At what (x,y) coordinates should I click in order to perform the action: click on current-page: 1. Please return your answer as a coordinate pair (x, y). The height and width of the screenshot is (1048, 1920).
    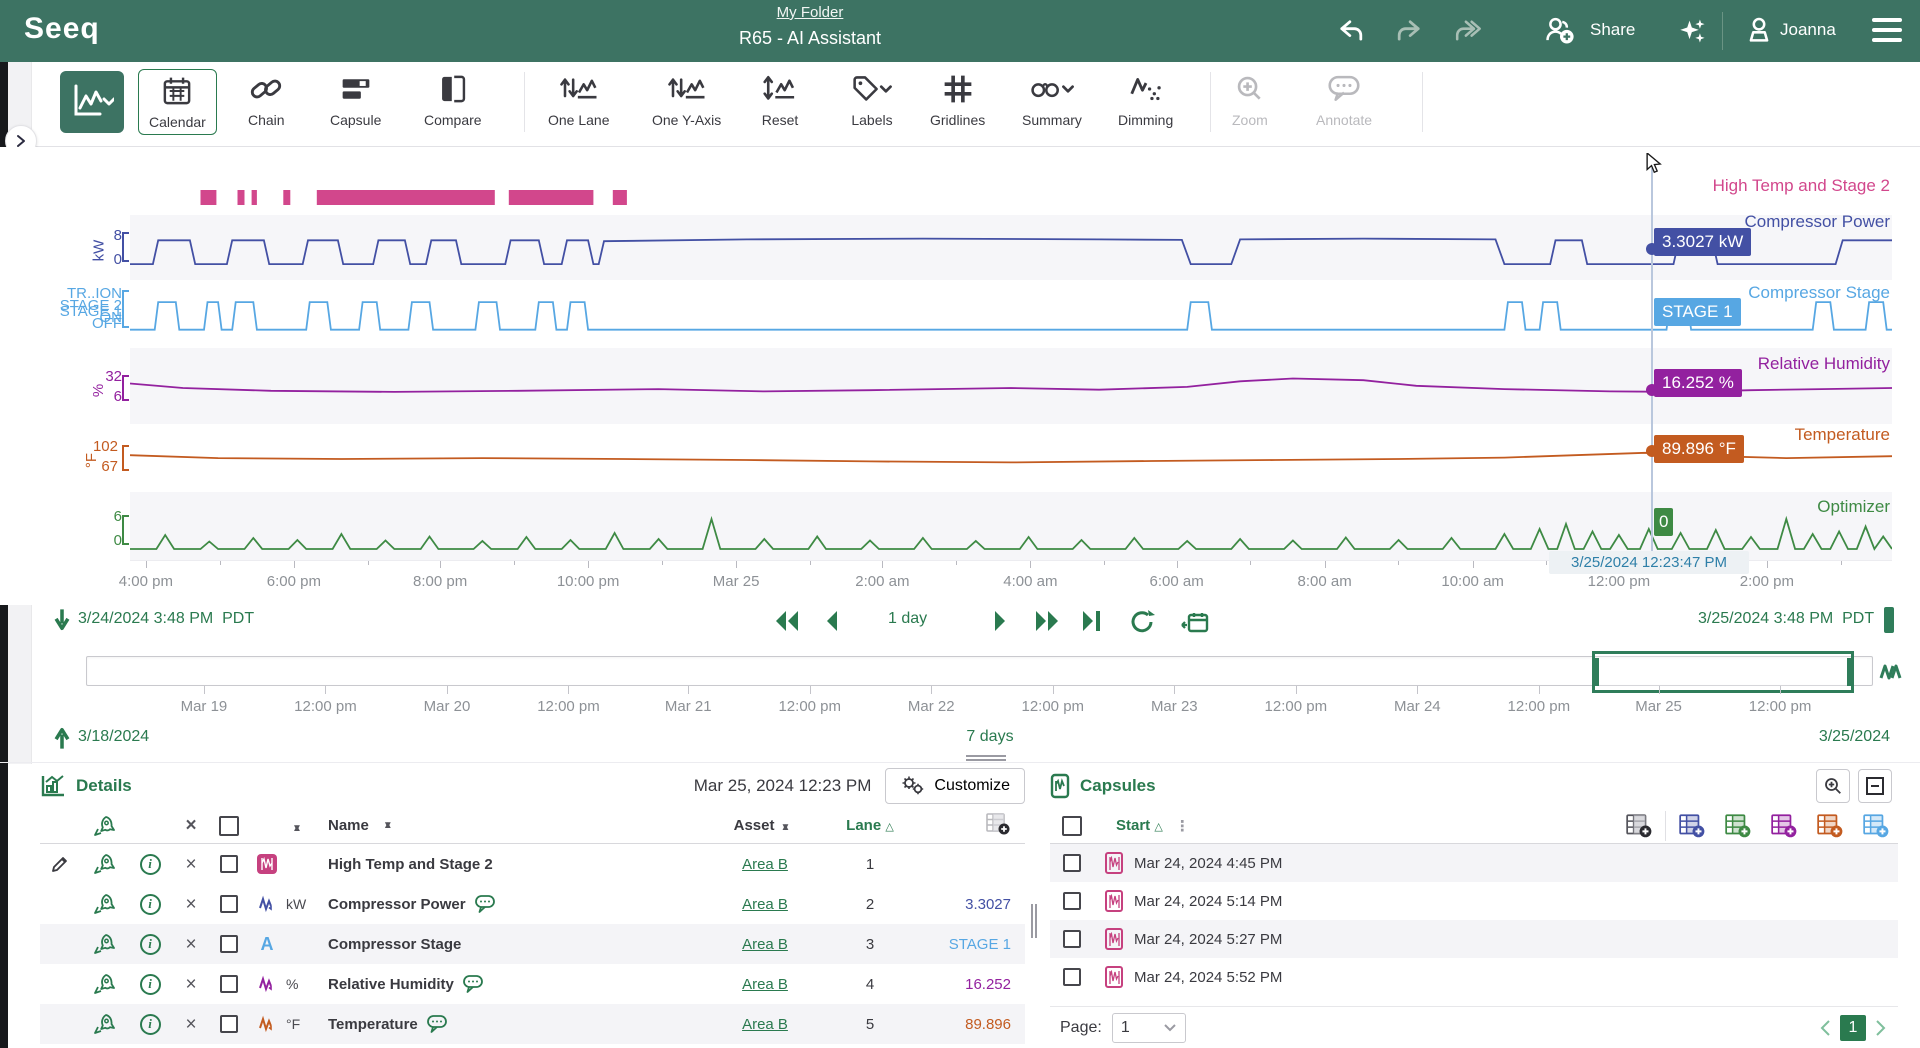
    Looking at the image, I should click on (1853, 1027).